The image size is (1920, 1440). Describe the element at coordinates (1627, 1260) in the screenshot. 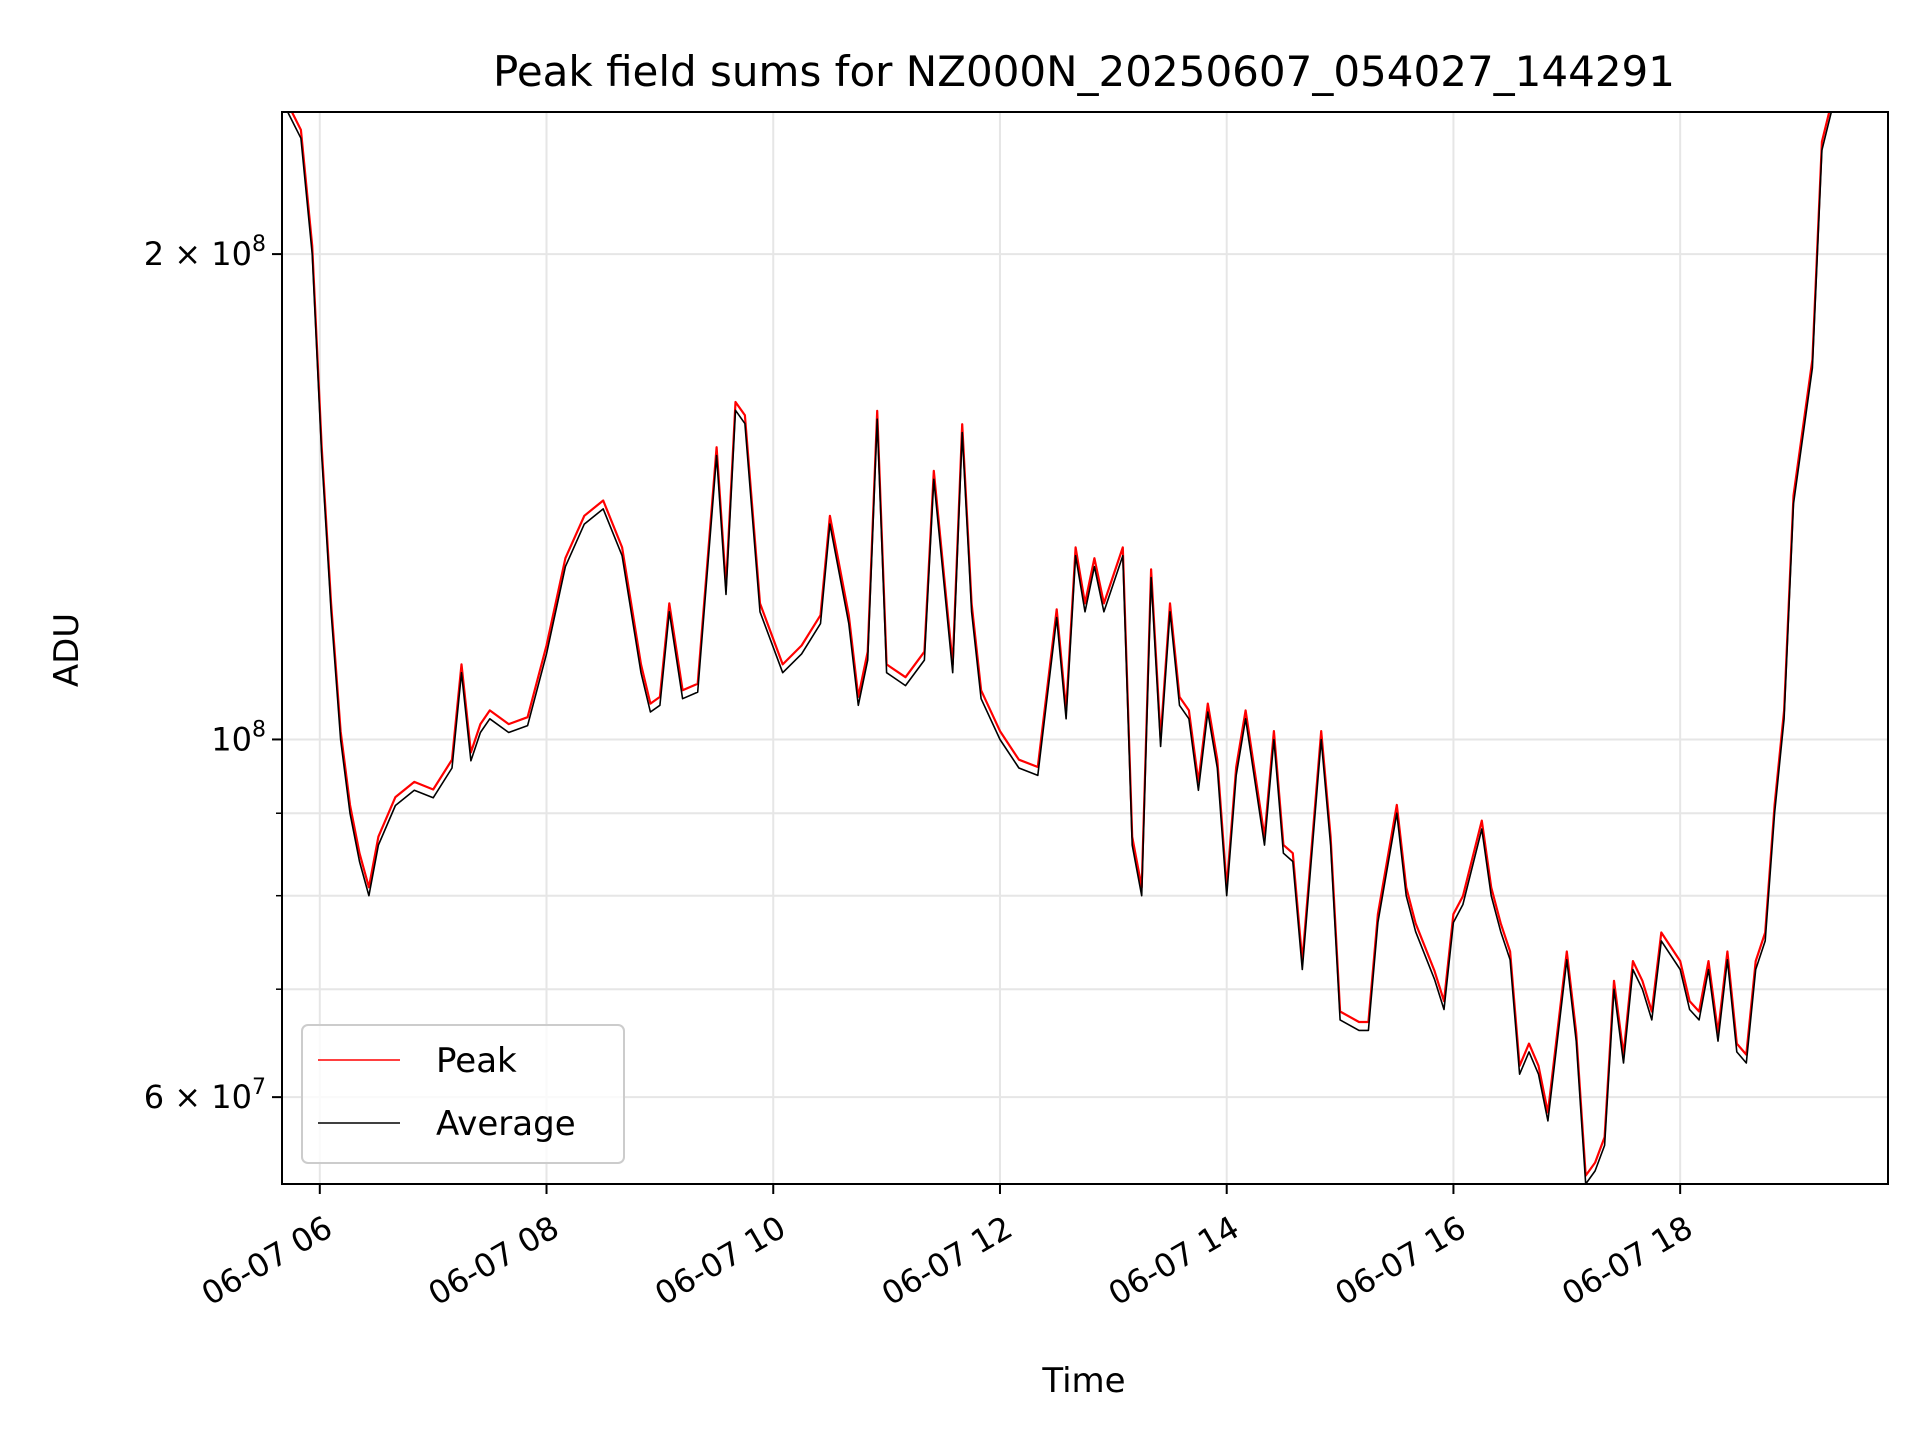

I see `x-tick-label: 06-07 18` at that location.